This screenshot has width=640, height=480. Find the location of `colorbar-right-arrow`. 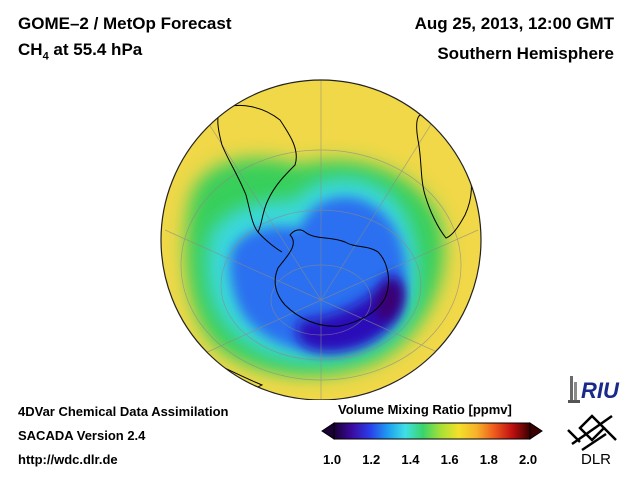

colorbar-right-arrow is located at coordinates (536, 431).